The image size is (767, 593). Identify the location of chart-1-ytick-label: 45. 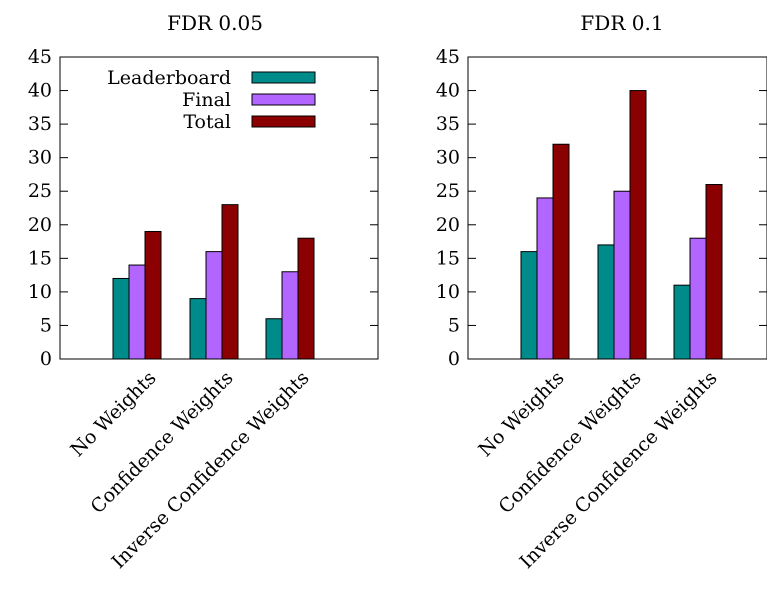
(448, 57).